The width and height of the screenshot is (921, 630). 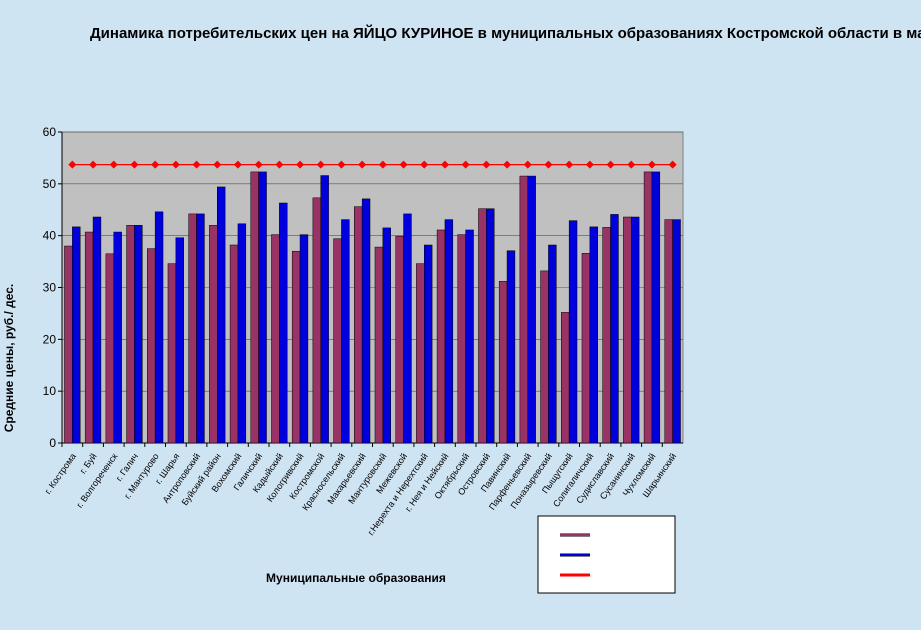 I want to click on y-axis-label: Средние цены, руб./ дес., so click(x=9, y=358).